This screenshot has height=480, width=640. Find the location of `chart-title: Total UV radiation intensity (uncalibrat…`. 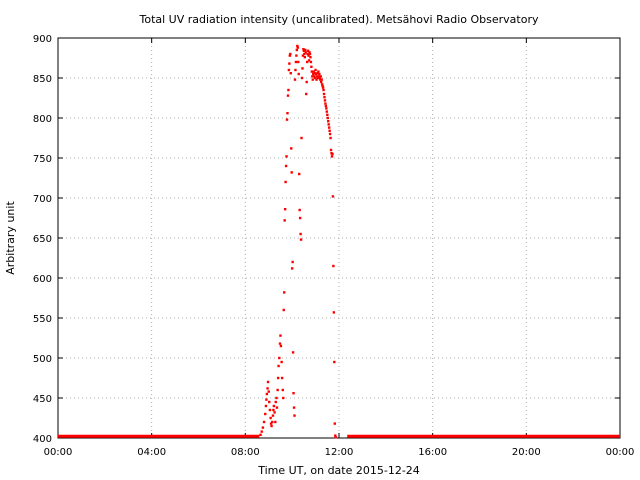

chart-title: Total UV radiation intensity (uncalibrat… is located at coordinates (339, 19).